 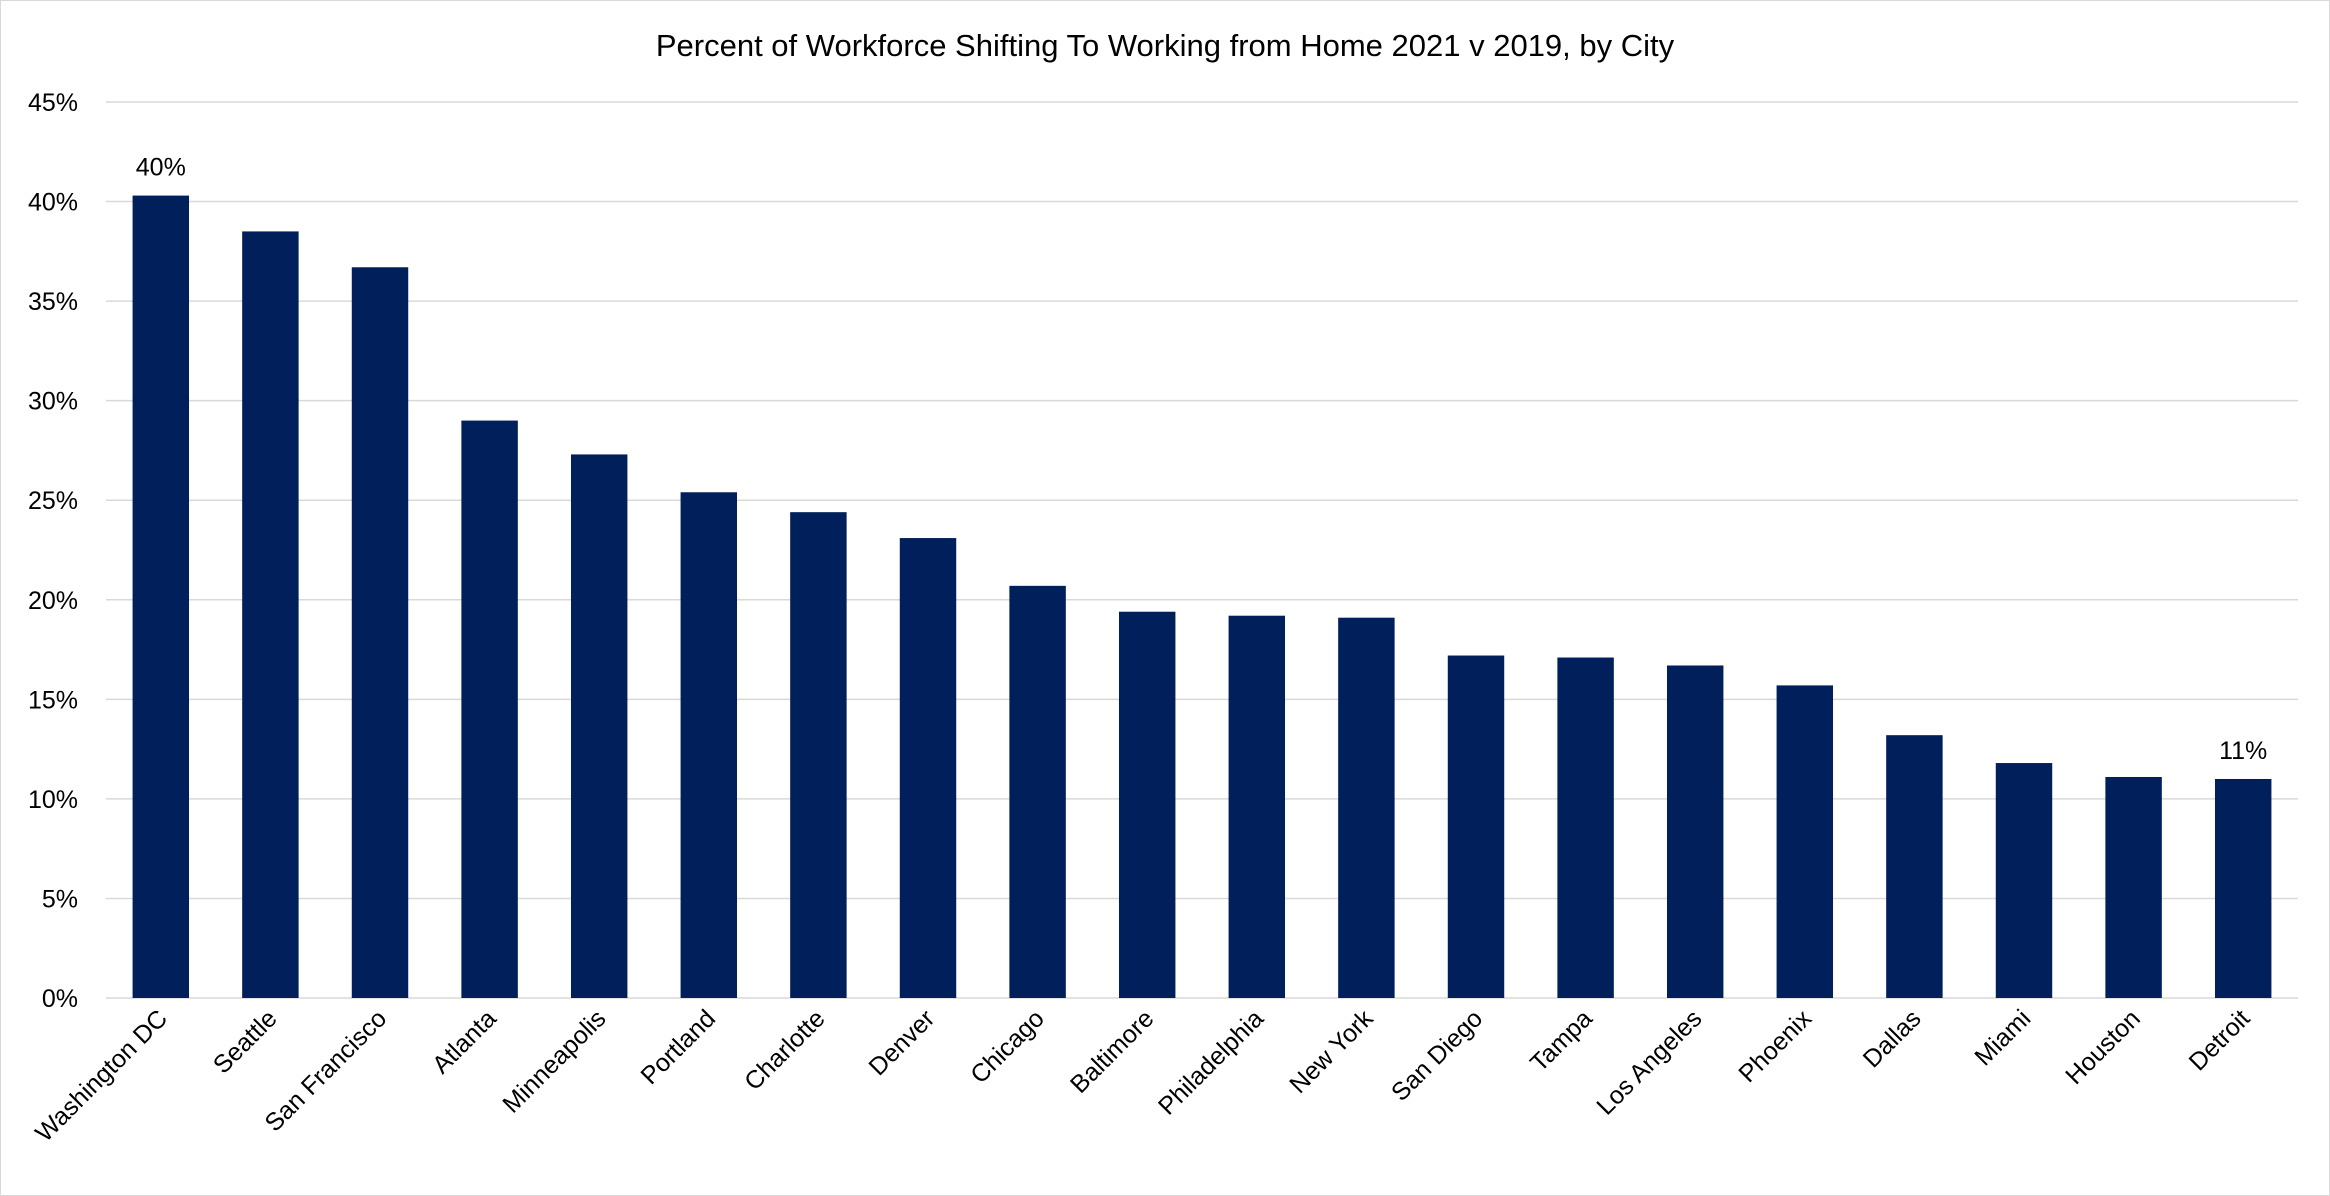 I want to click on y-tick-label: 5%, so click(x=60, y=899).